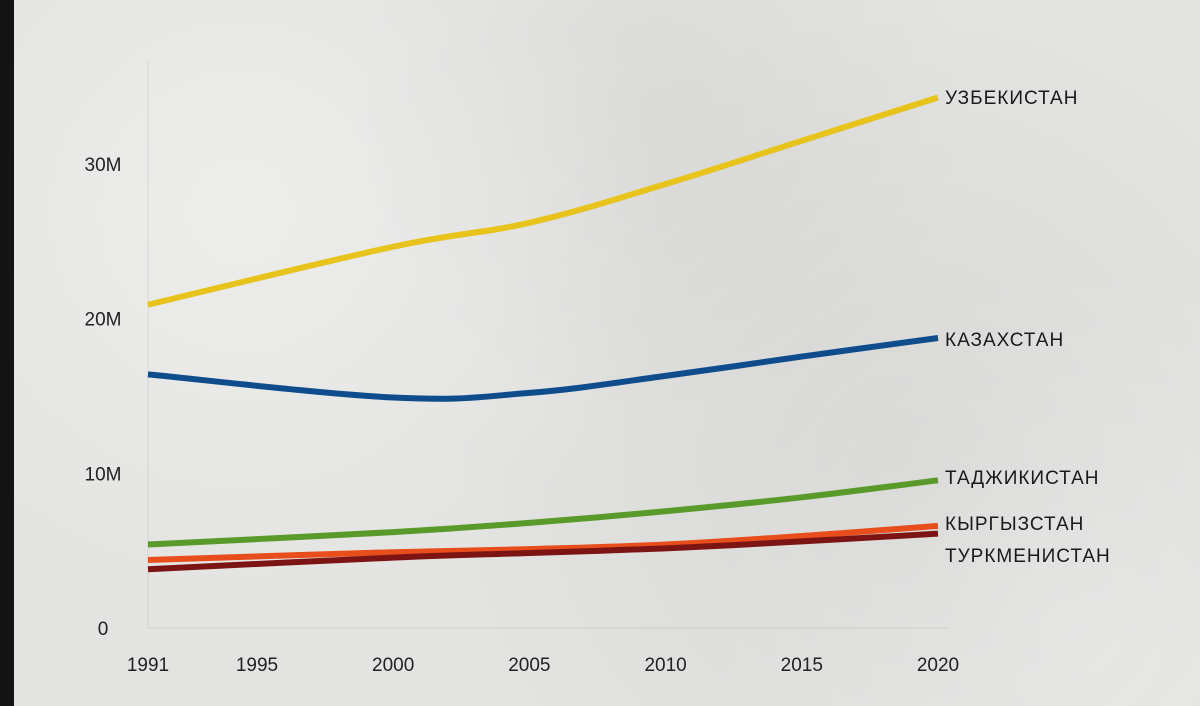 The image size is (1200, 706). I want to click on x-tick-label: 2000, so click(393, 665).